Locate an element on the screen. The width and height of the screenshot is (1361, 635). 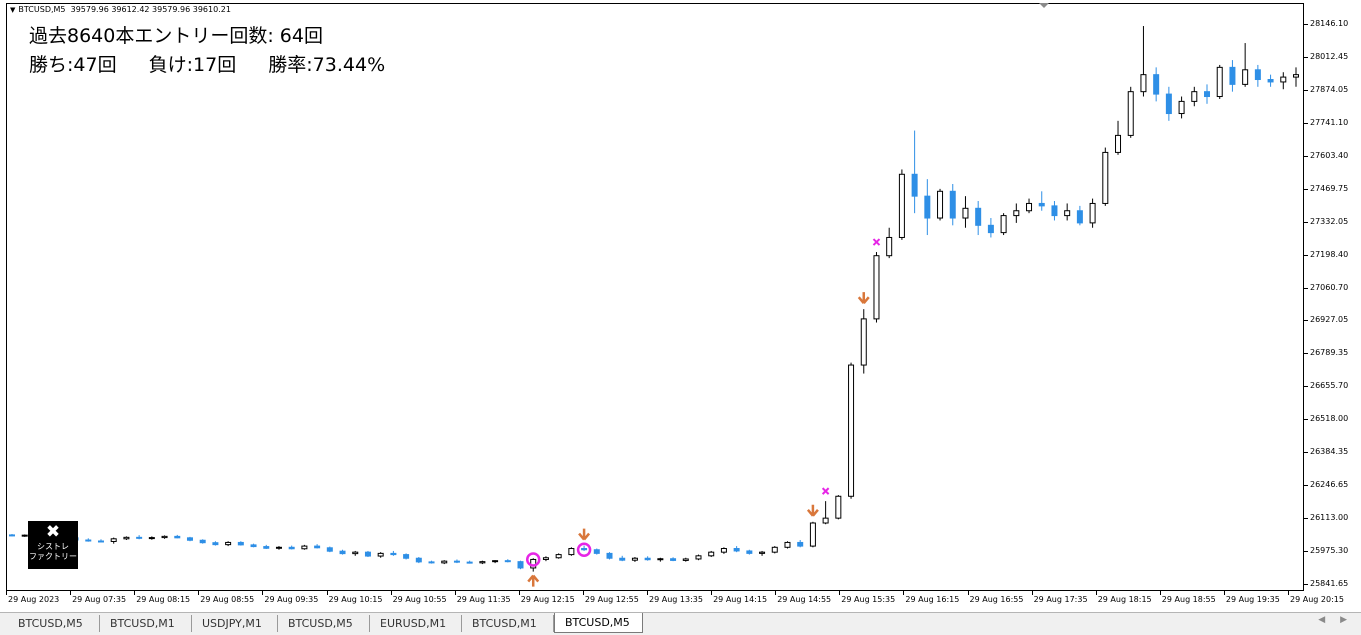
losses-text: 負け:17回 is located at coordinates (192, 65).